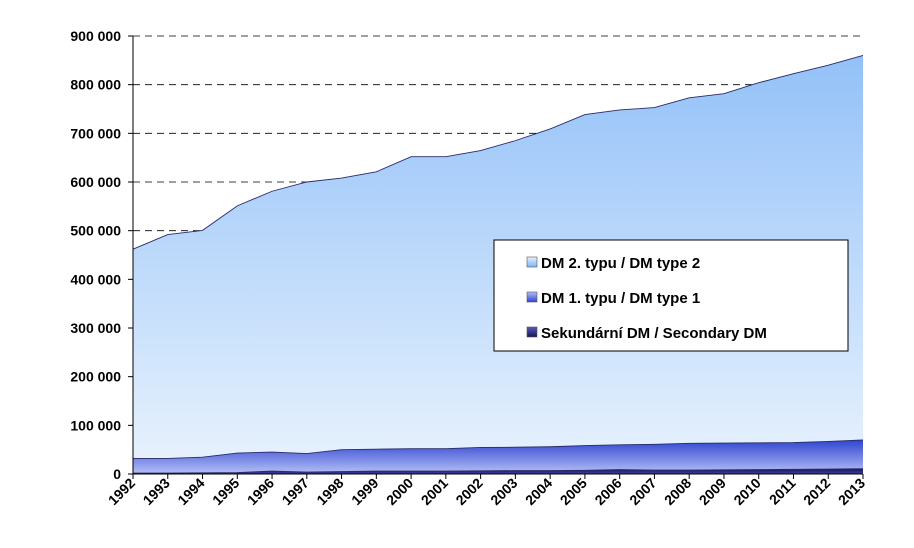  What do you see at coordinates (654, 333) in the screenshot?
I see `legend-label-secondary: Sekundární DM / Secondary DM` at bounding box center [654, 333].